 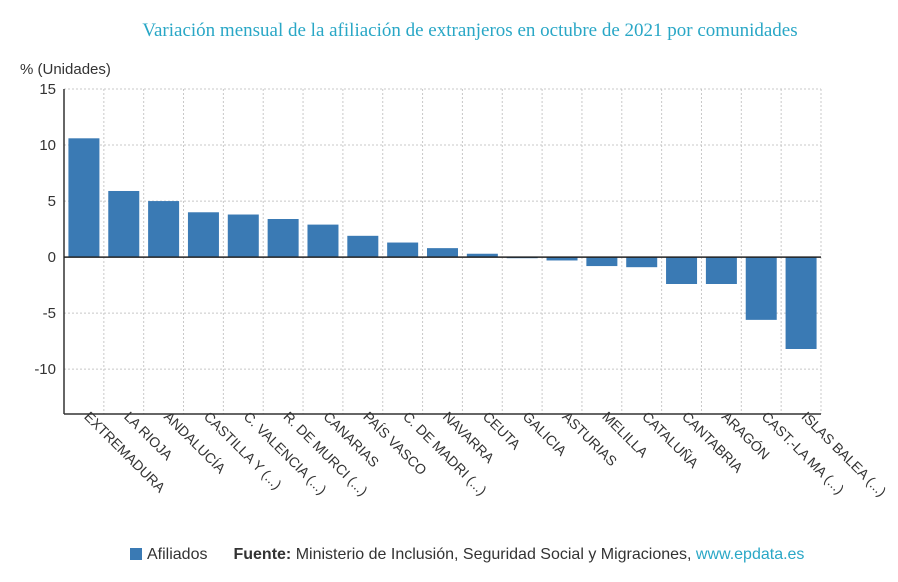 I want to click on y-tick-label: 5, so click(x=52, y=201).